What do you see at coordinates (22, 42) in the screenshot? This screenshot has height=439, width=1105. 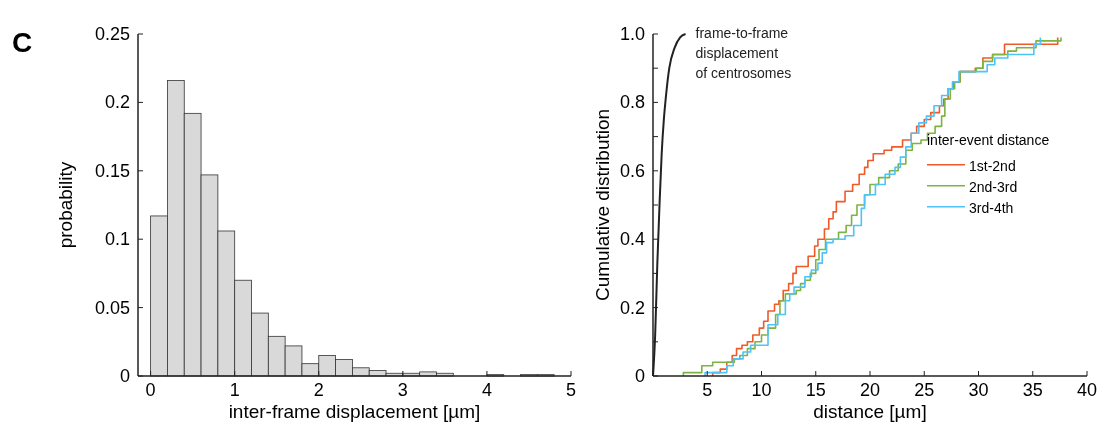 I see `chart-title: C` at bounding box center [22, 42].